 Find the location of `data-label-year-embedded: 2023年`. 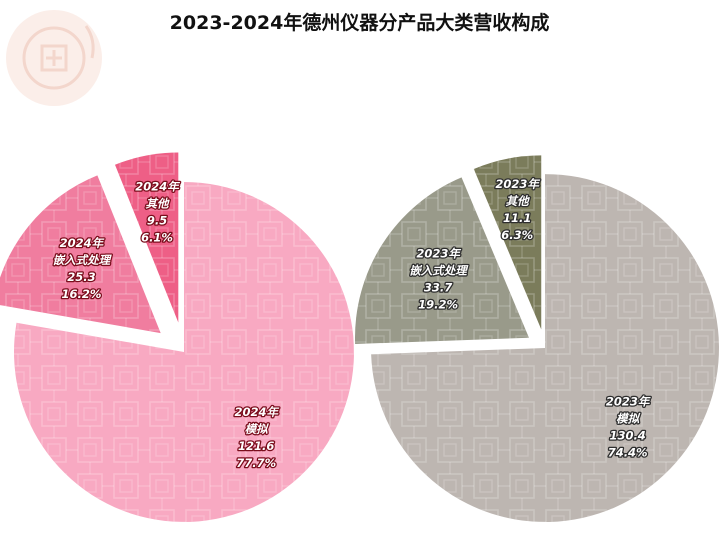

data-label-year-embedded: 2023年 is located at coordinates (438, 254).